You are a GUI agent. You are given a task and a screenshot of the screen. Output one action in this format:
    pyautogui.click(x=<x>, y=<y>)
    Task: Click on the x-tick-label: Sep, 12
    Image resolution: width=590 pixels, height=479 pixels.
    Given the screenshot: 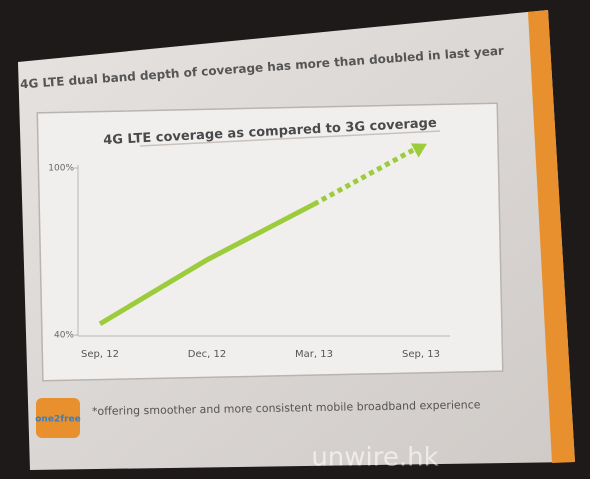 What is the action you would take?
    pyautogui.click(x=100, y=354)
    